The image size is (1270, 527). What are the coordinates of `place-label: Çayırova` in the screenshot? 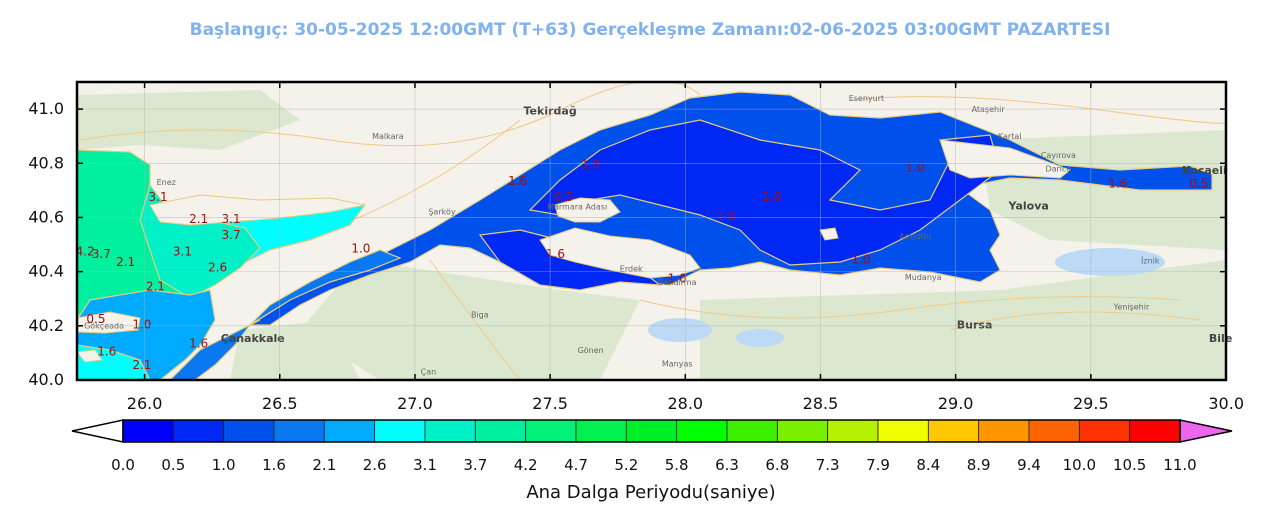 It's located at (1058, 155).